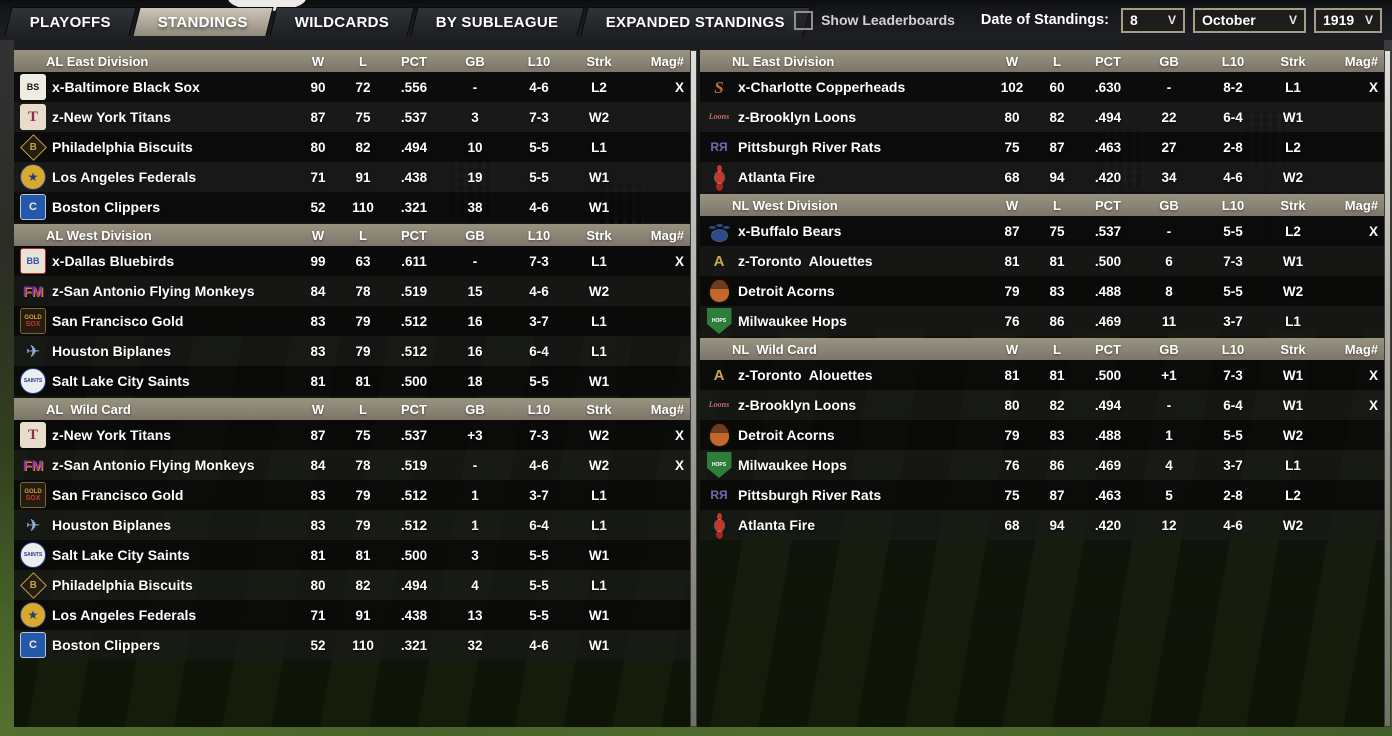 This screenshot has height=736, width=1392. Describe the element at coordinates (352, 645) in the screenshot. I see `standings-row-boston-clippers: C Boston Clippers 52 110 .321 32 4-6 W1` at that location.